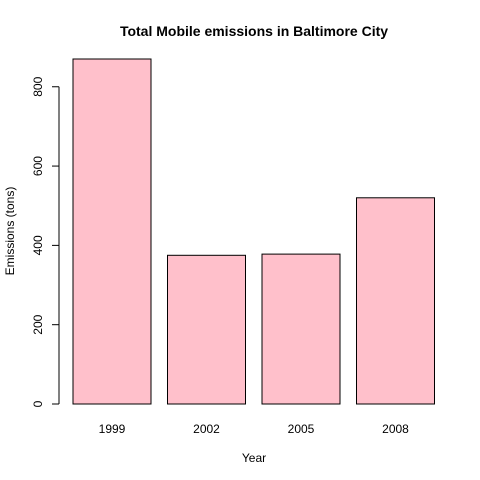  Describe the element at coordinates (38, 86) in the screenshot. I see `y-tick-label-800: 800` at that location.